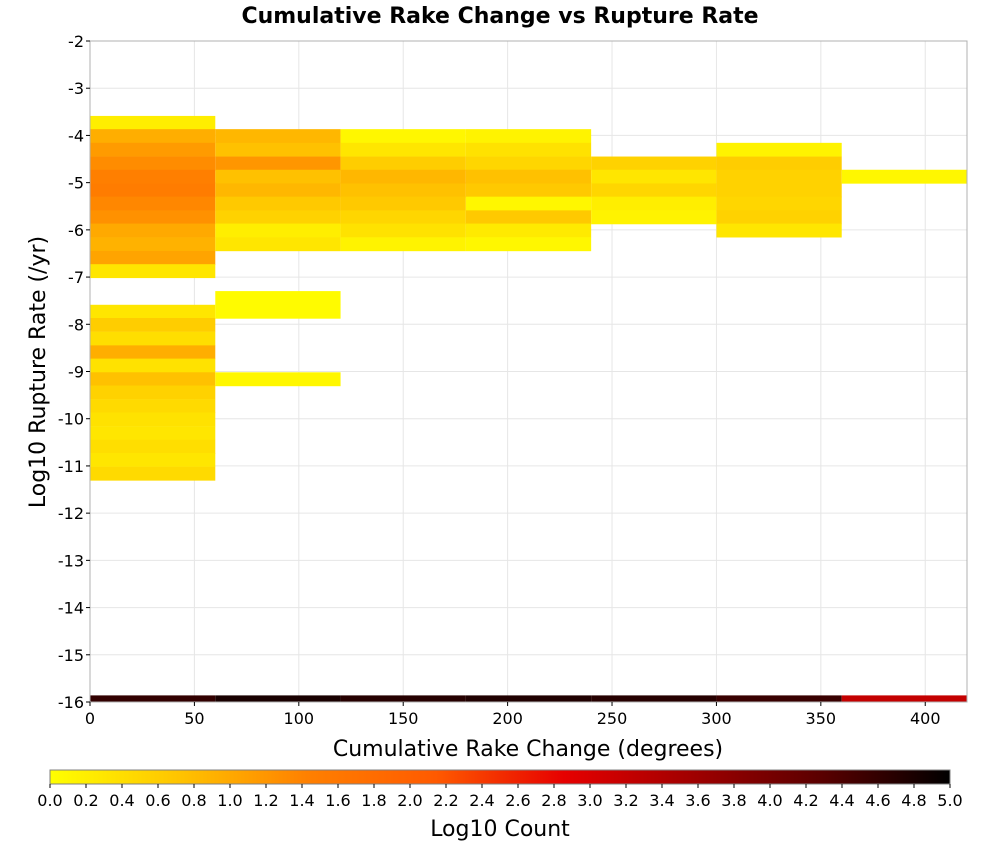  I want to click on y-tick-label: -11, so click(71, 466).